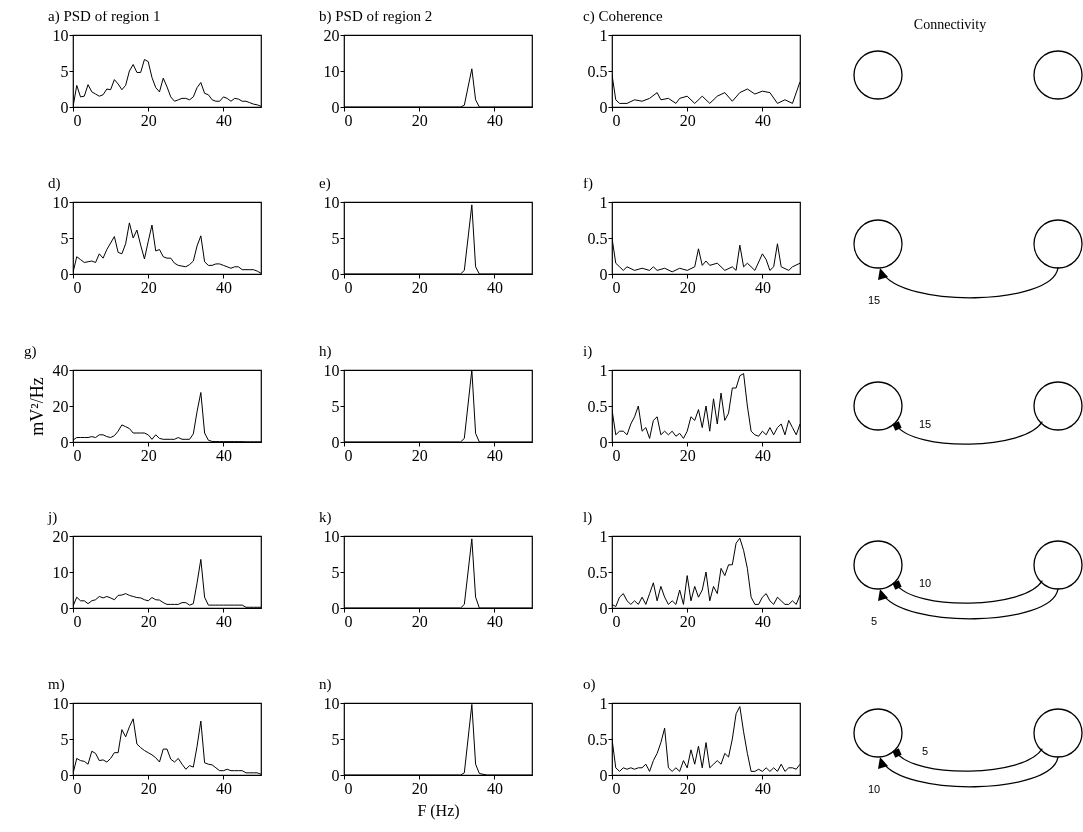 The height and width of the screenshot is (832, 1083). Describe the element at coordinates (325, 351) in the screenshot. I see `chart-title: h)` at that location.